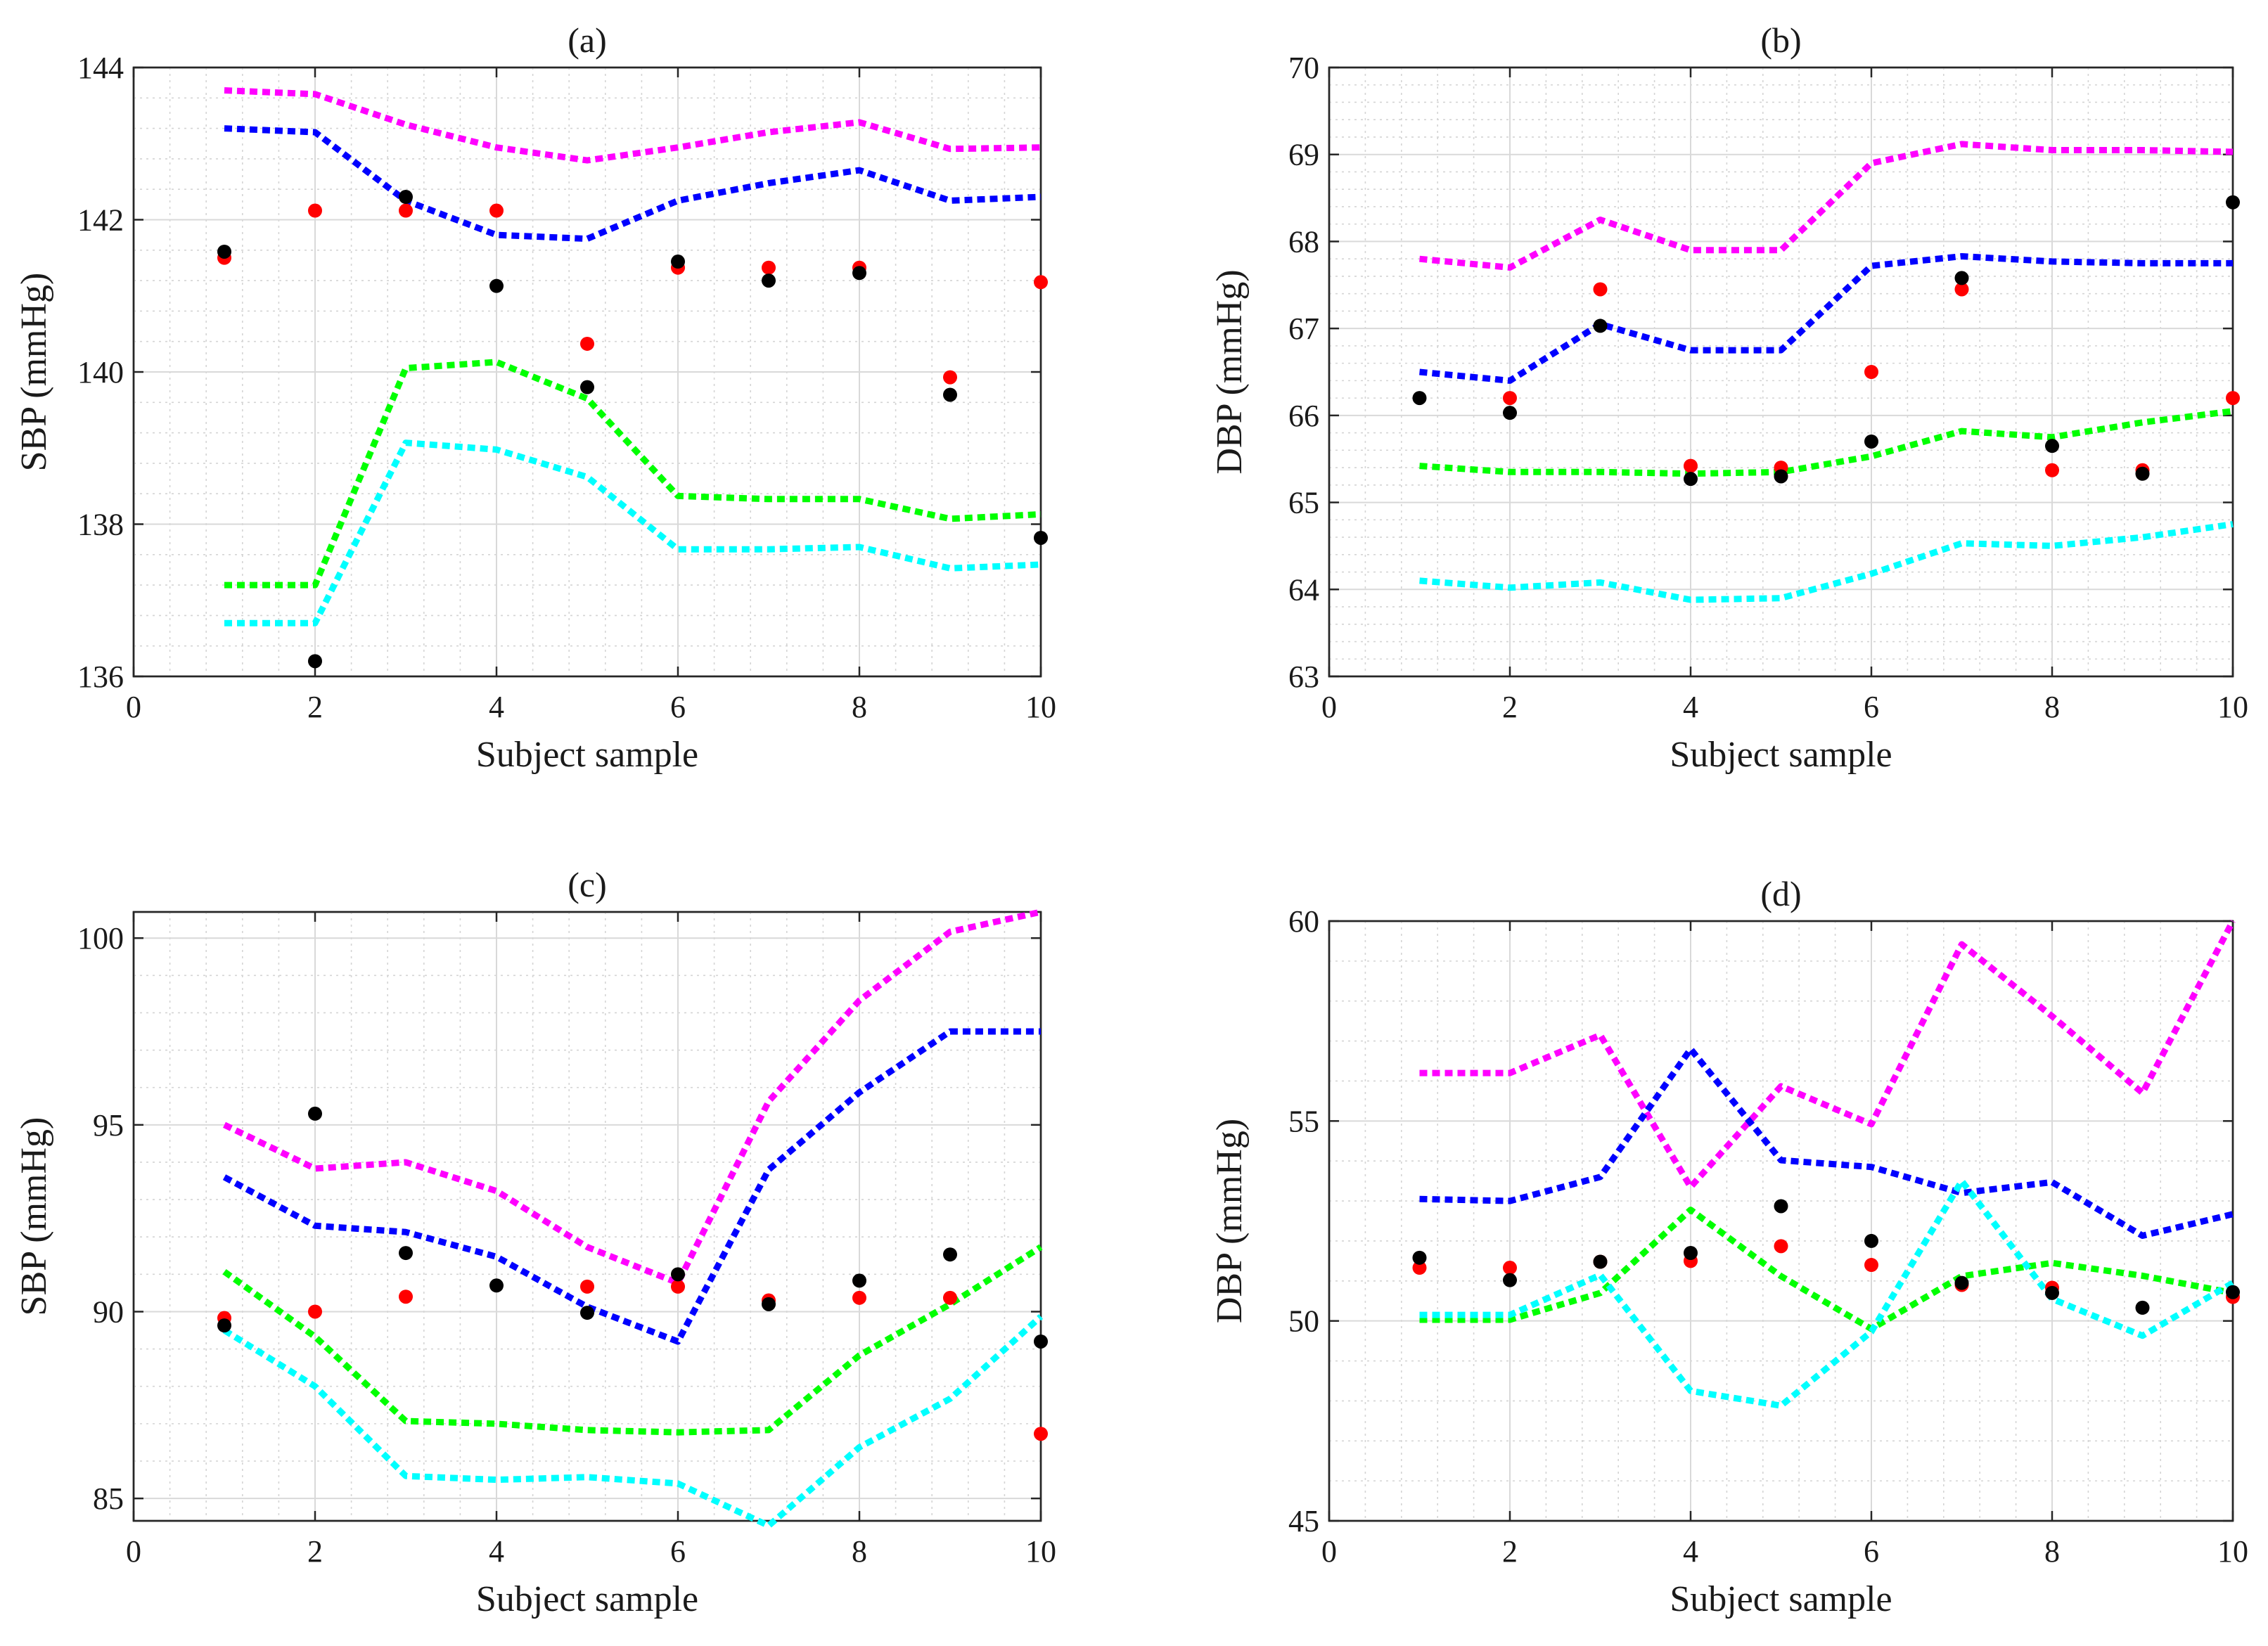  Describe the element at coordinates (1780, 893) in the screenshot. I see `panel-title: (d)` at that location.